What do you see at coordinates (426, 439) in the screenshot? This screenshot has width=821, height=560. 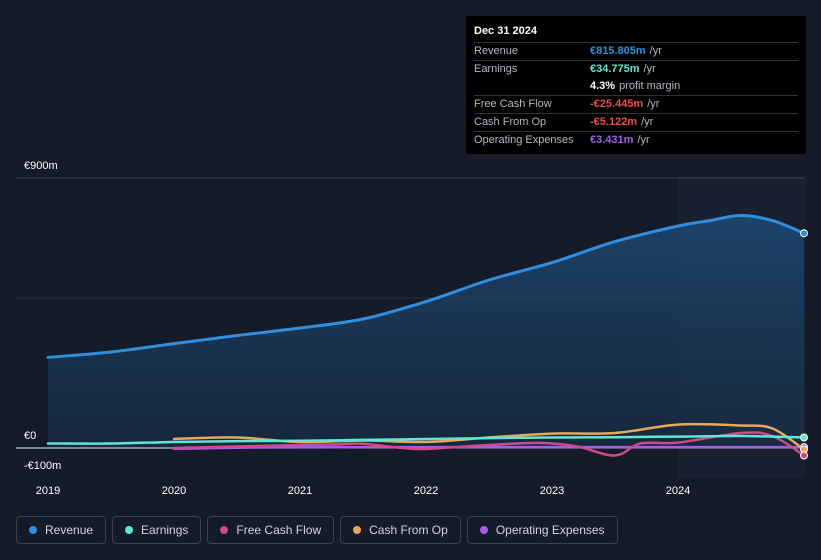 I see `earnings-line` at bounding box center [426, 439].